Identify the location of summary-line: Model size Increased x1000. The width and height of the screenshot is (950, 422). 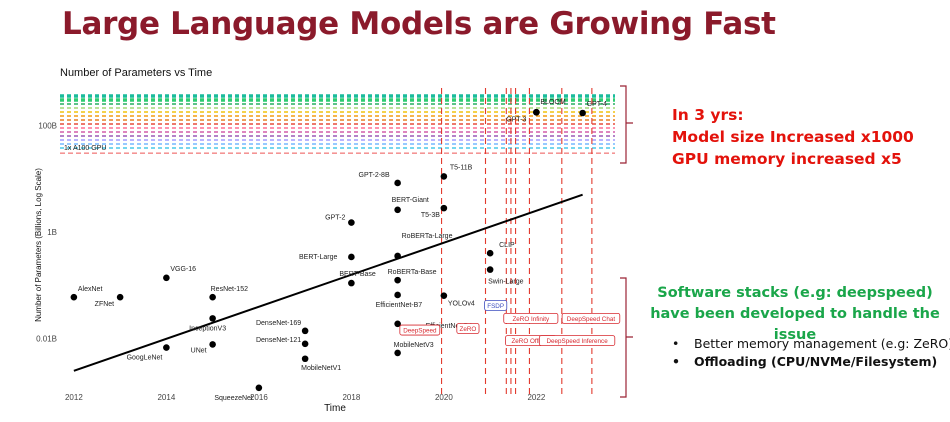
(793, 137).